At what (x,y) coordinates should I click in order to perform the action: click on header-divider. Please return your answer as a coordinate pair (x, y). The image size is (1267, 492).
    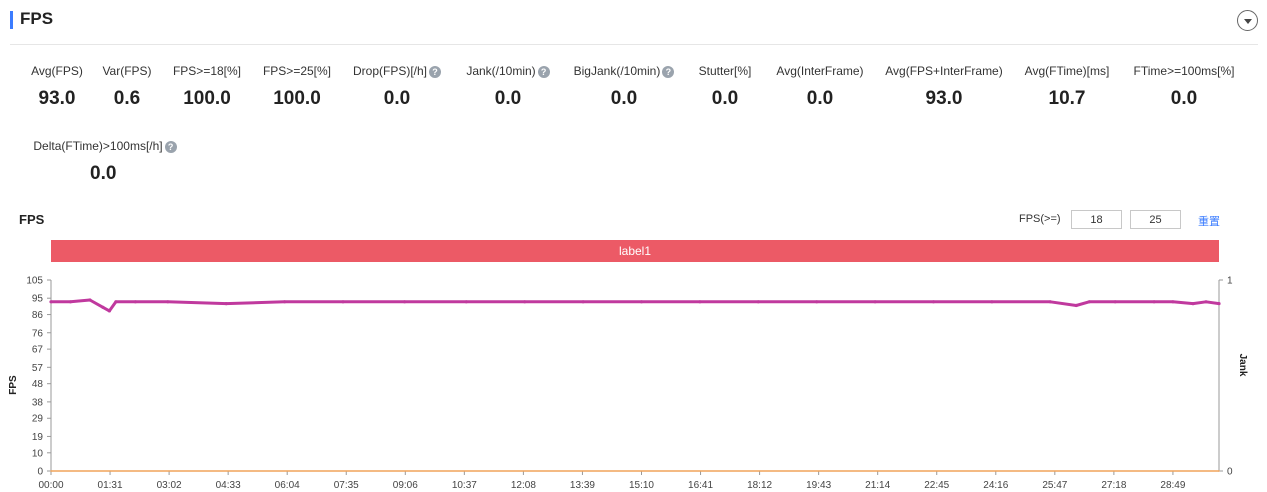
    Looking at the image, I should click on (634, 44).